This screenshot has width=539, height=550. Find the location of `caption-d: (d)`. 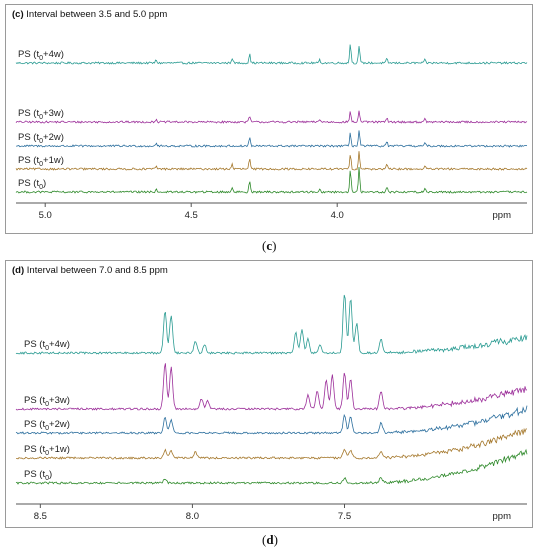

caption-d: (d) is located at coordinates (270, 539).